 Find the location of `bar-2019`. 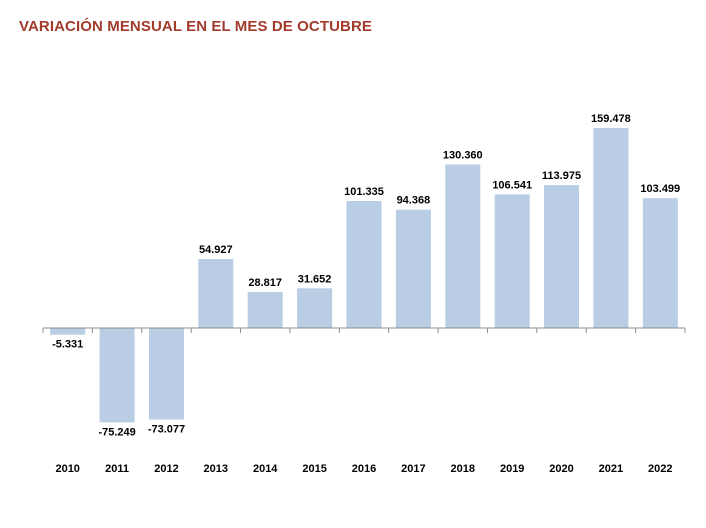

bar-2019 is located at coordinates (512, 261).